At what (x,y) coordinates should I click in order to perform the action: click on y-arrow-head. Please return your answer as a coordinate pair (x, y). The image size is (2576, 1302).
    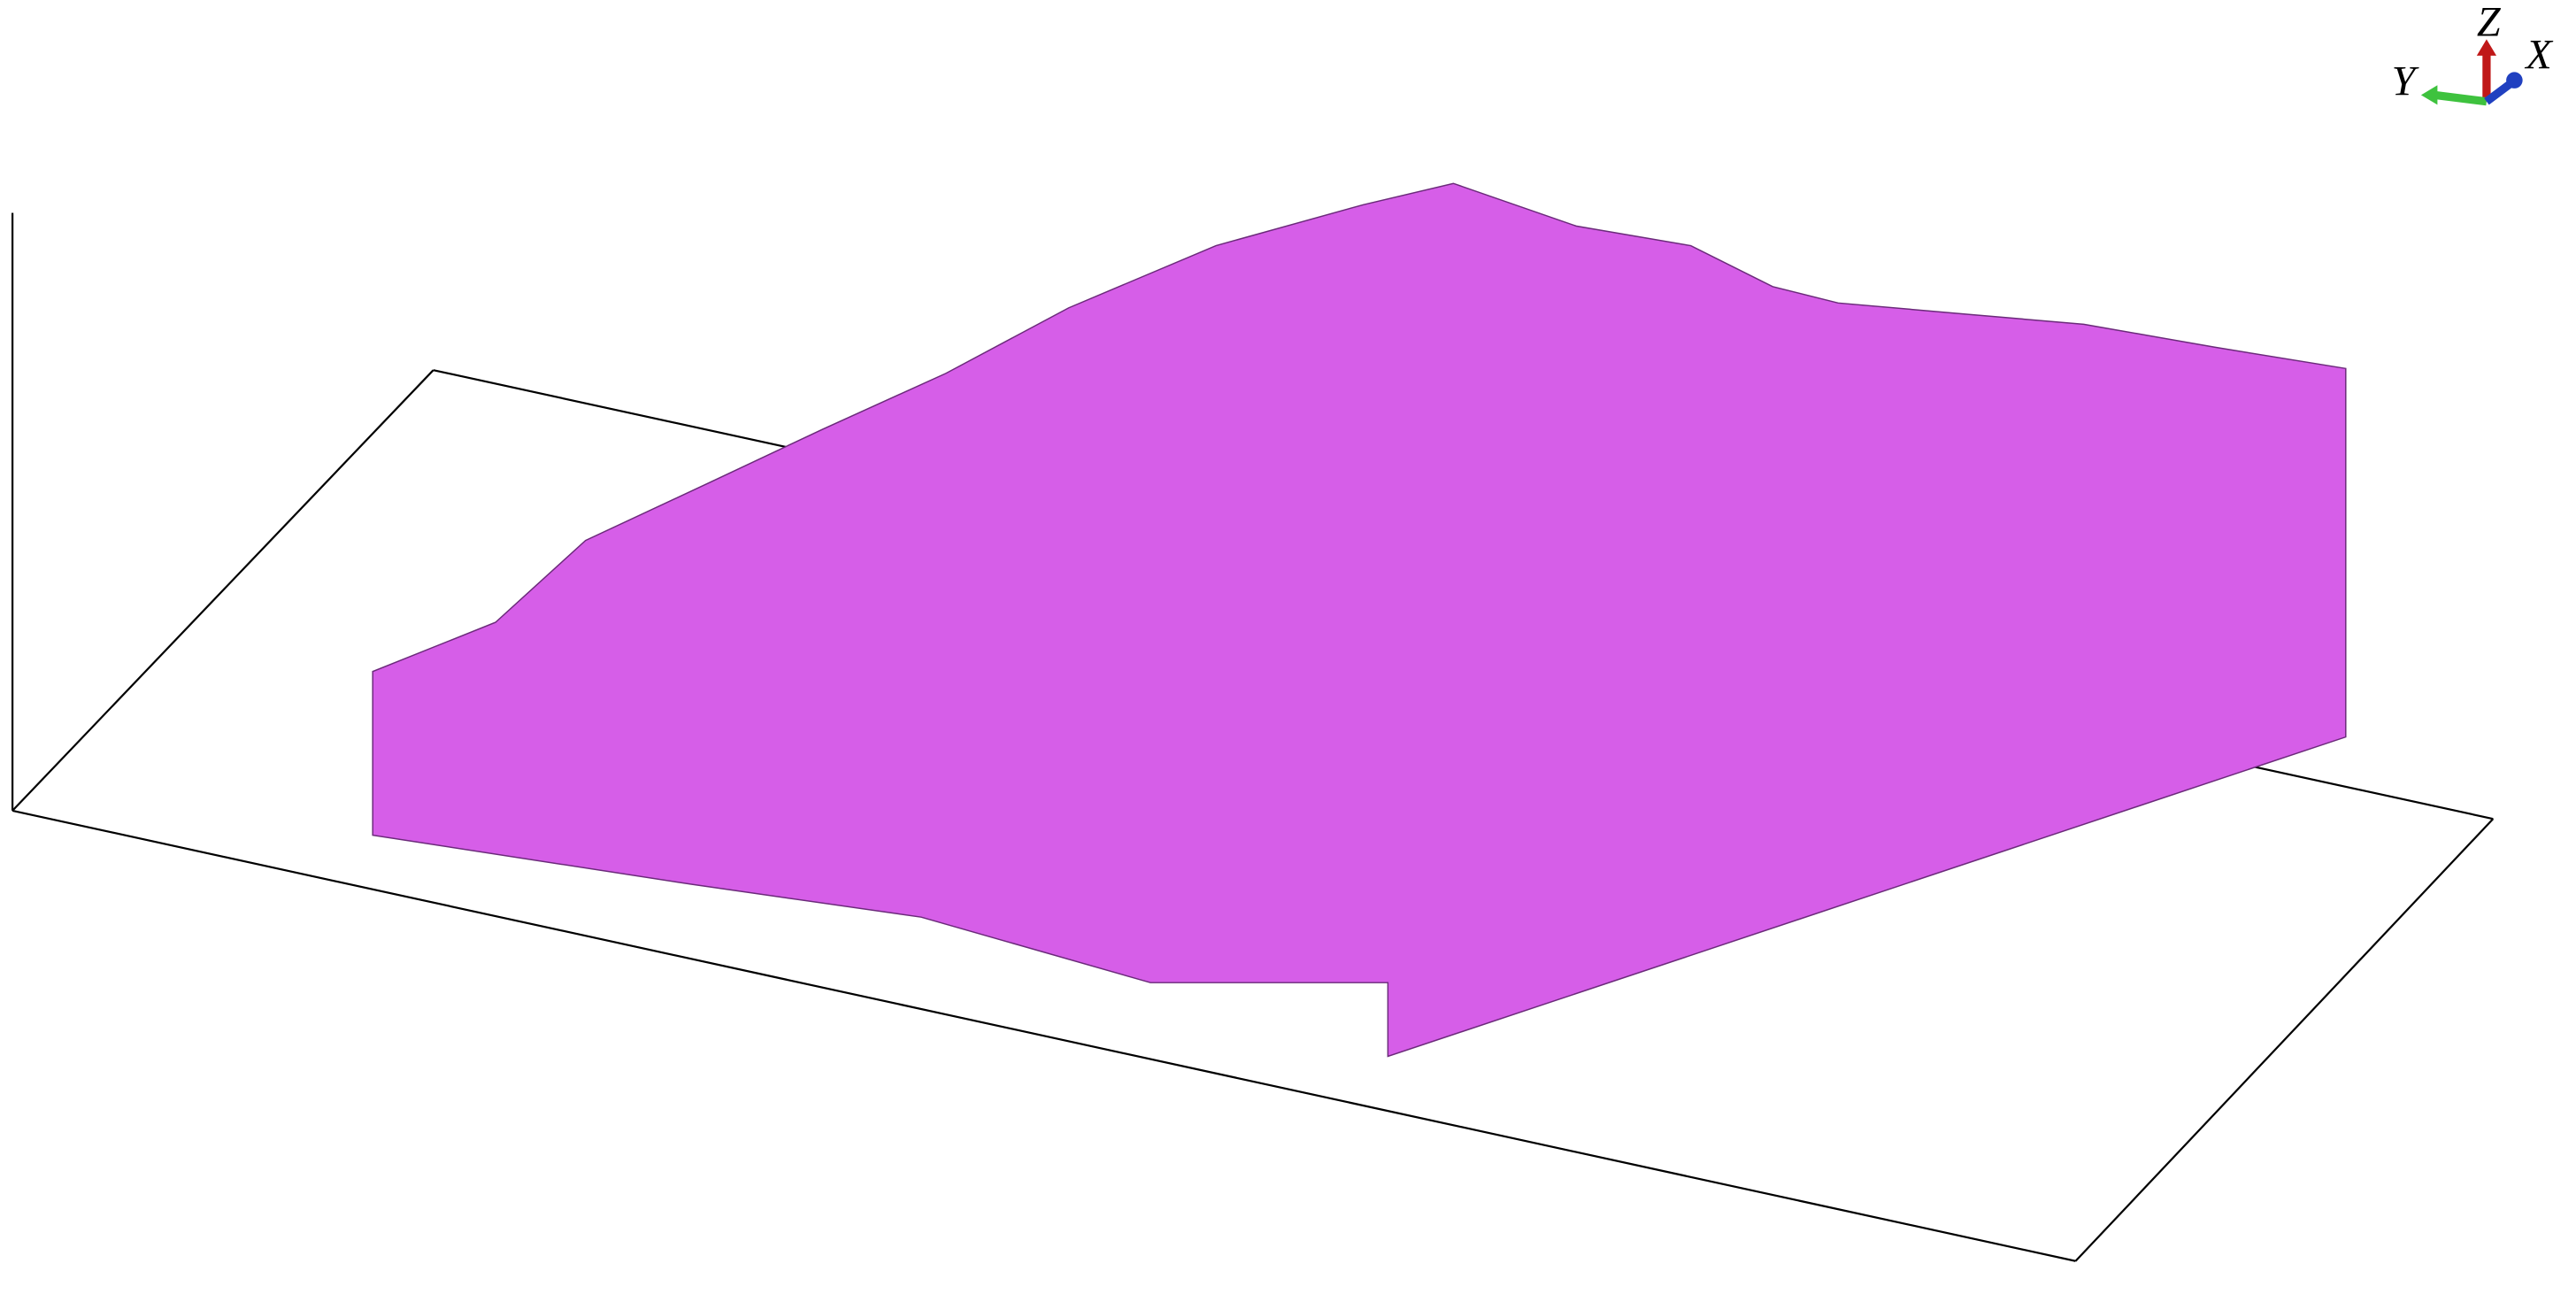
    Looking at the image, I should click on (2429, 95).